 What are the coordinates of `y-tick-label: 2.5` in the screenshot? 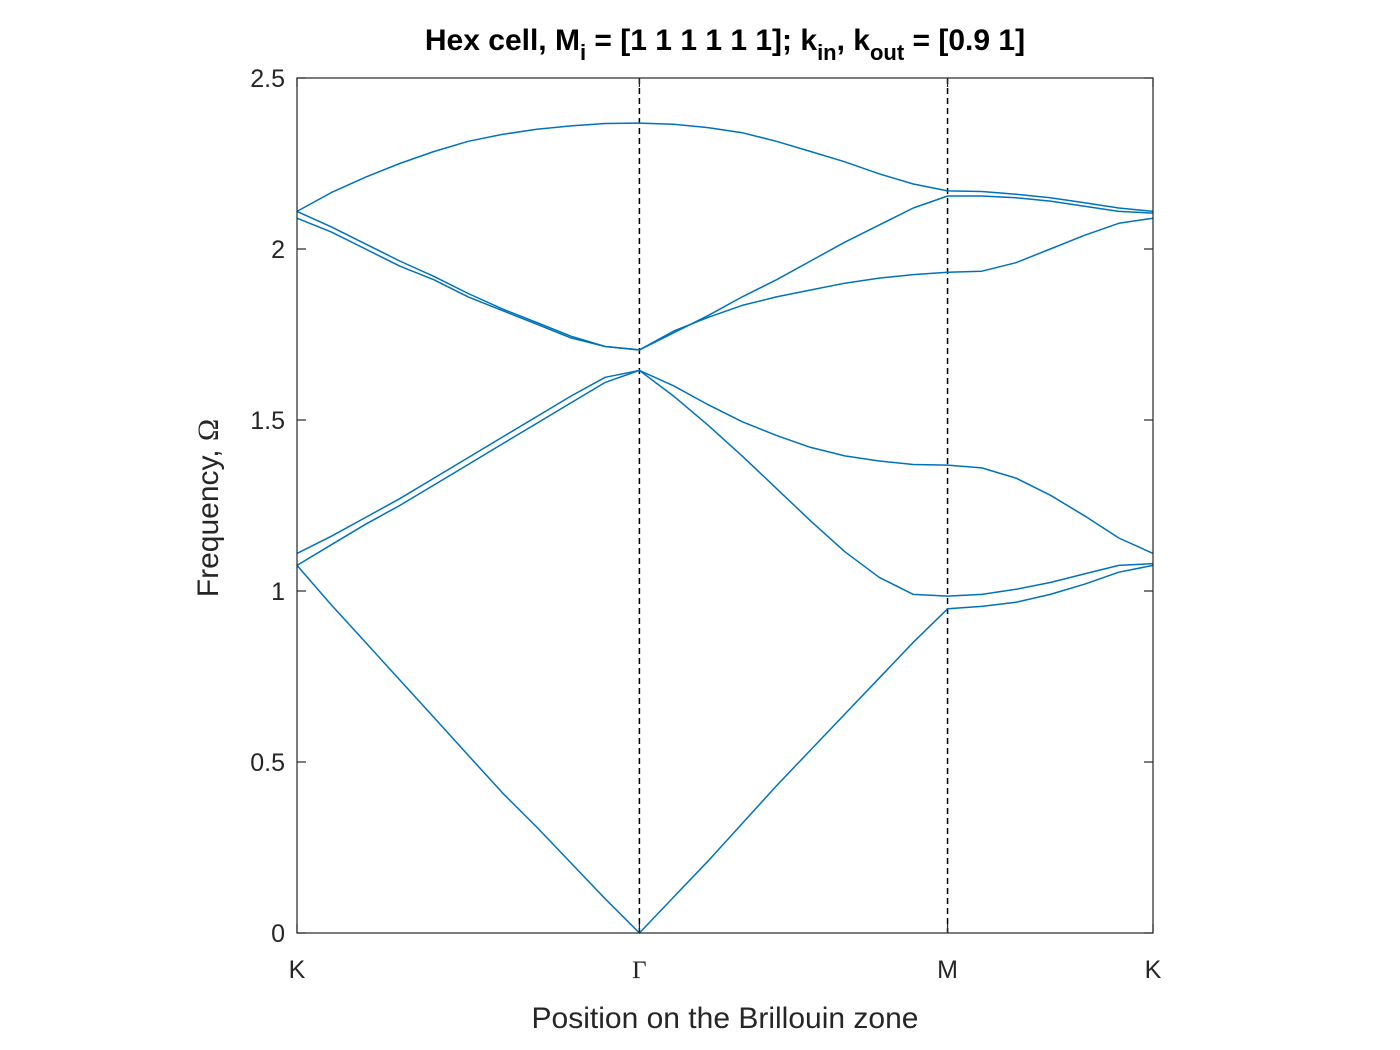 It's located at (267, 79).